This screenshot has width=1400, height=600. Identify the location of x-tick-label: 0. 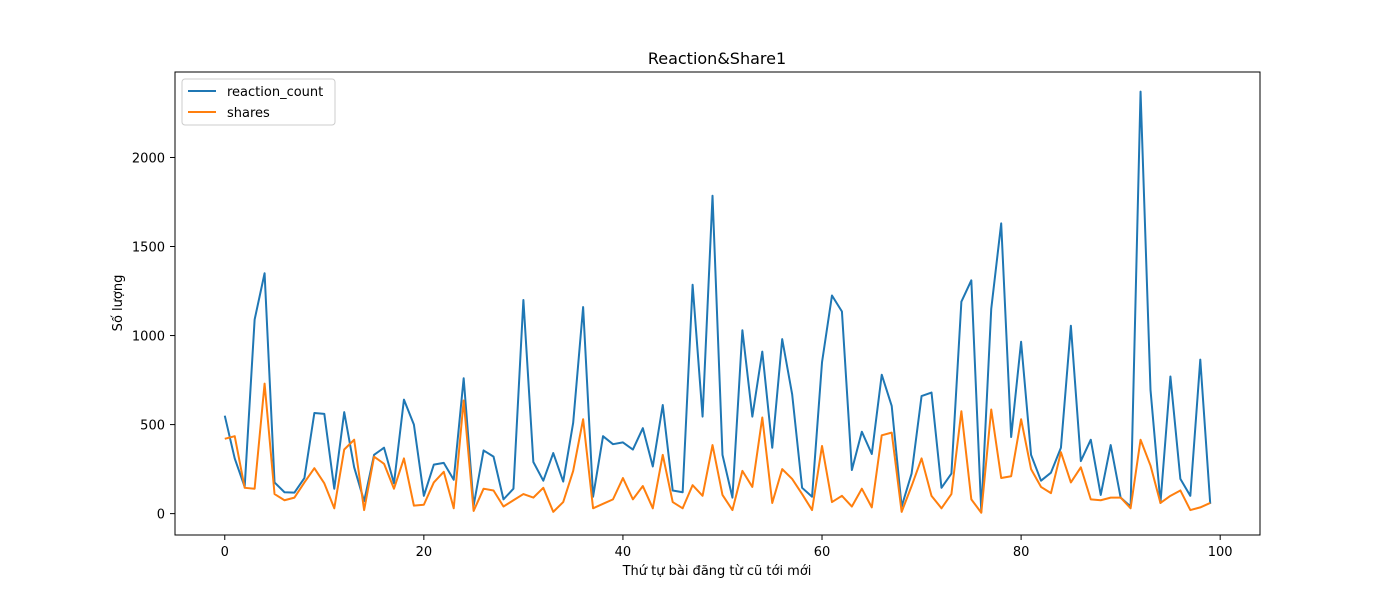
(225, 552).